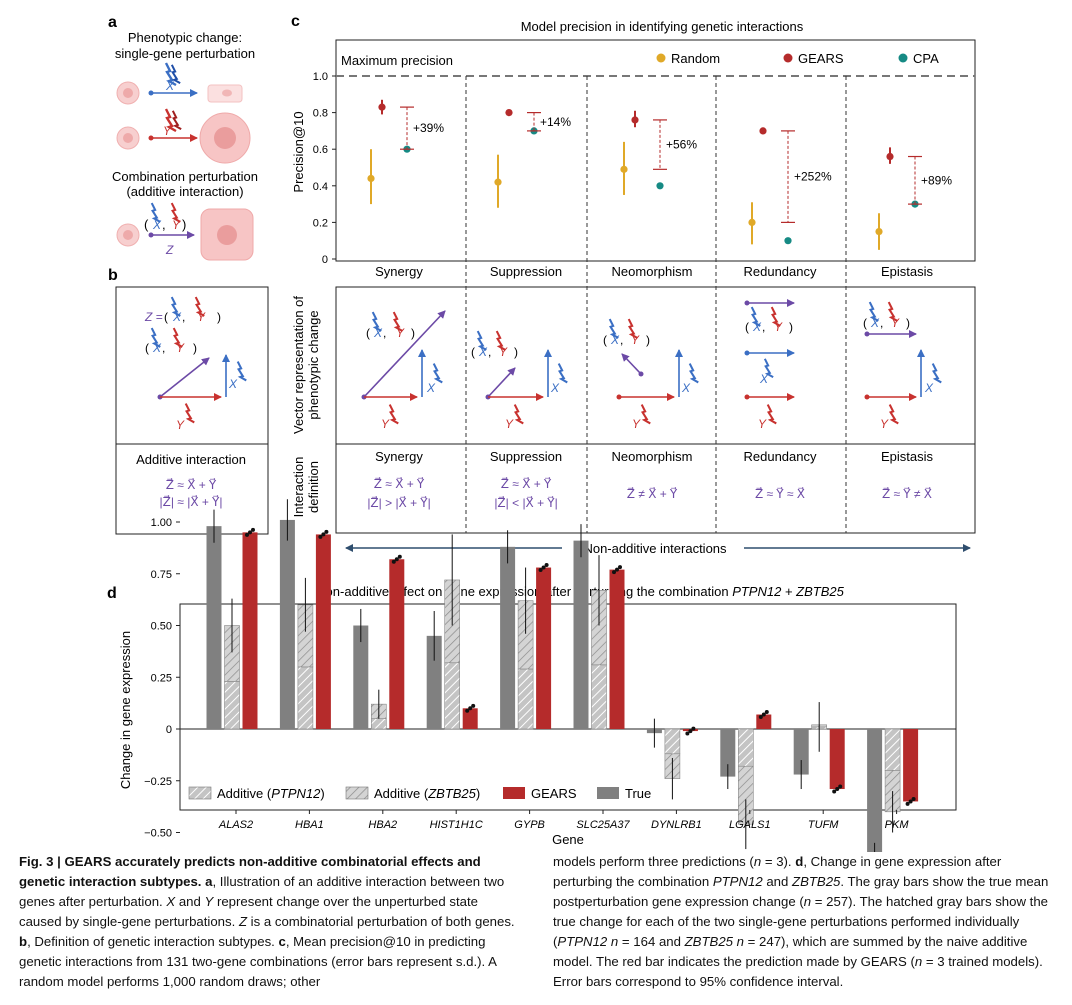 Image resolution: width=1072 pixels, height=1005 pixels. Describe the element at coordinates (897, 825) in the screenshot. I see `gene-label: PKM` at that location.